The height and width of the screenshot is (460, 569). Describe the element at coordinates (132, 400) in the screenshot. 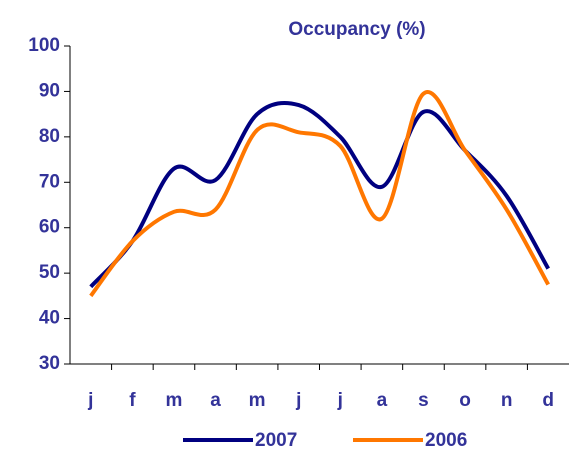

I see `x-tick-label: f` at that location.